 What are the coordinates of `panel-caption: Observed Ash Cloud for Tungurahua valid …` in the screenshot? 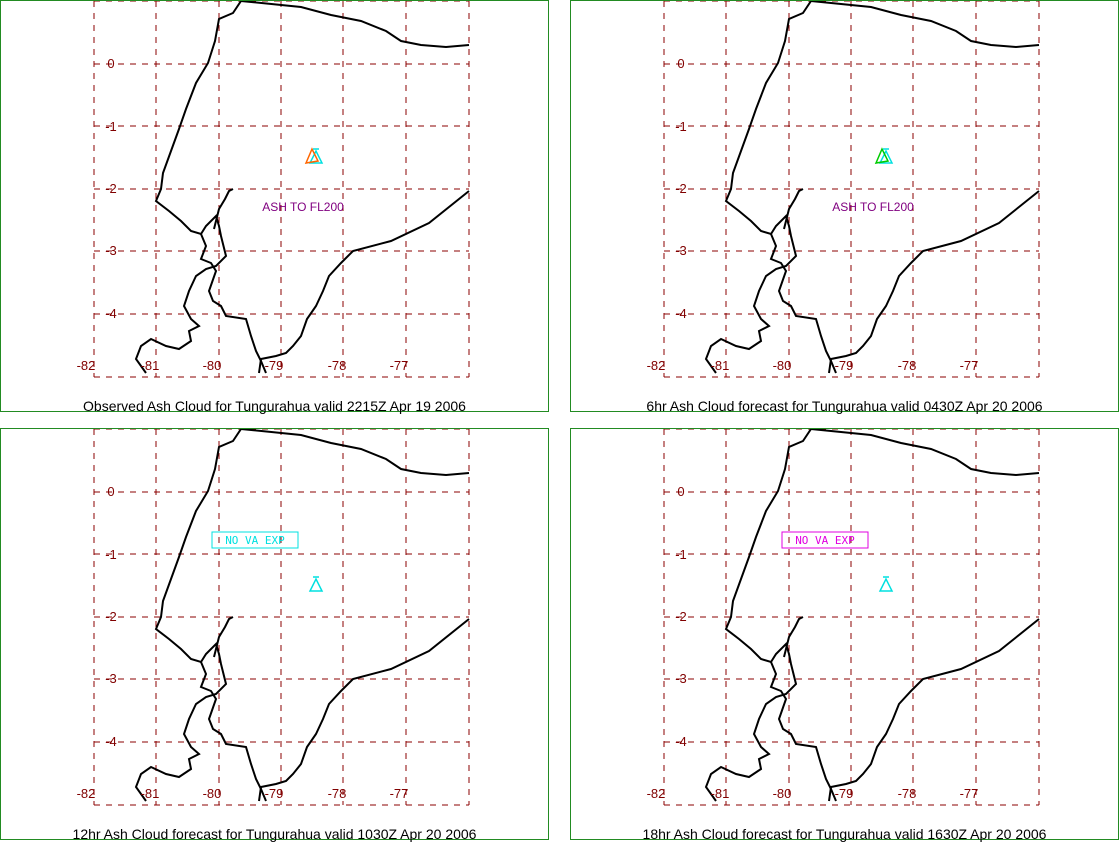 It's located at (274, 406).